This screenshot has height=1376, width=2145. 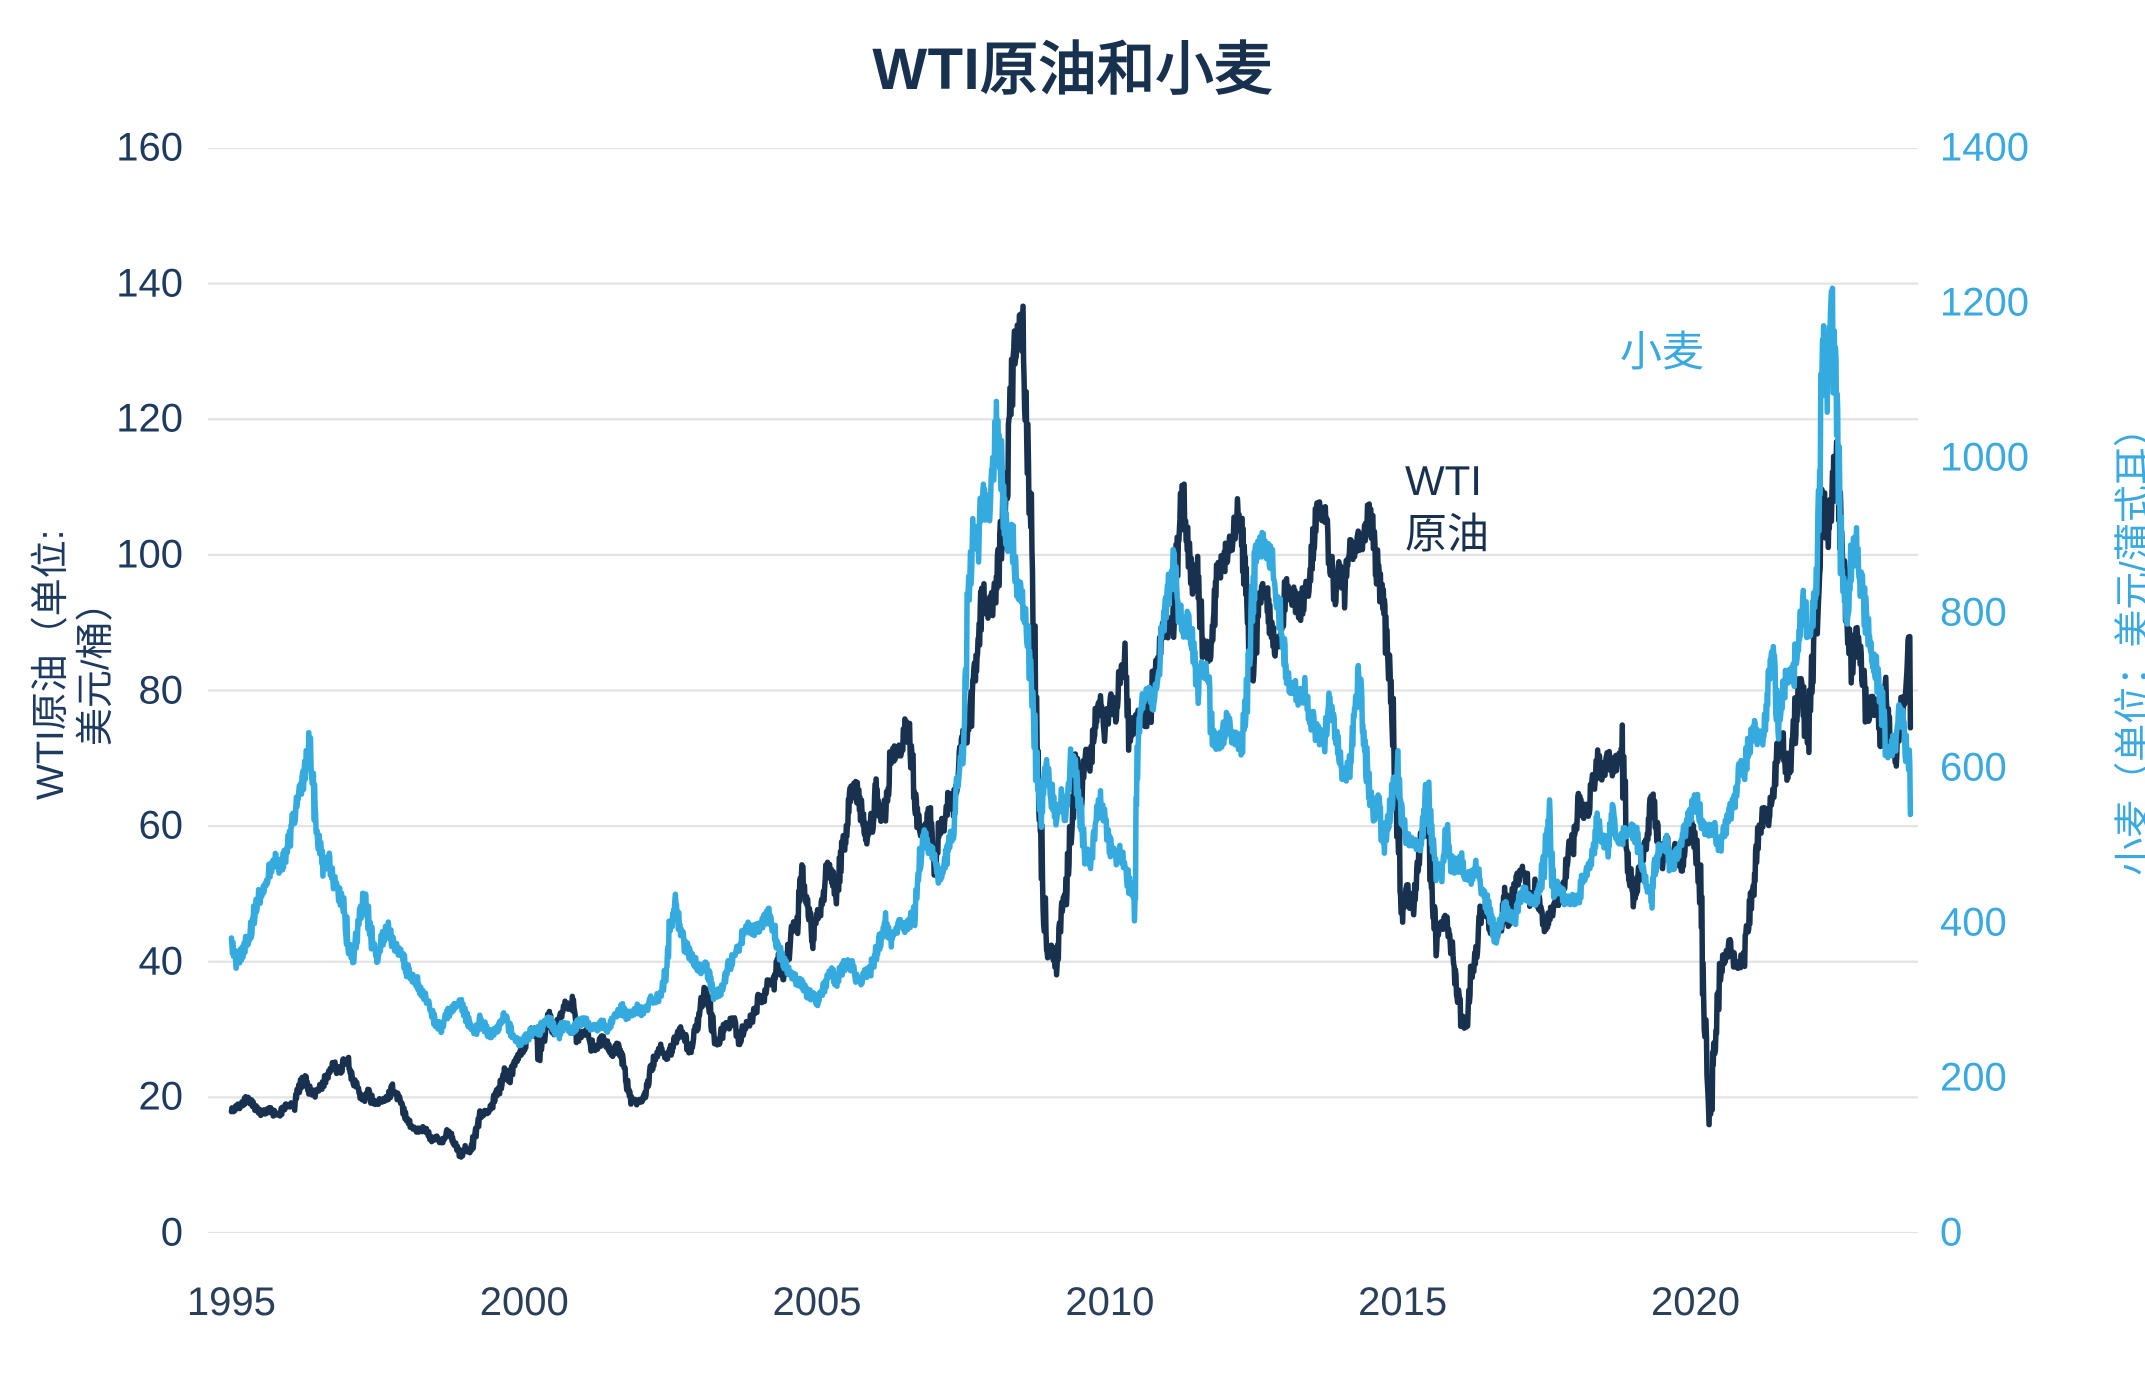 I want to click on y-axis-left-tick-label: 160, so click(x=149, y=147).